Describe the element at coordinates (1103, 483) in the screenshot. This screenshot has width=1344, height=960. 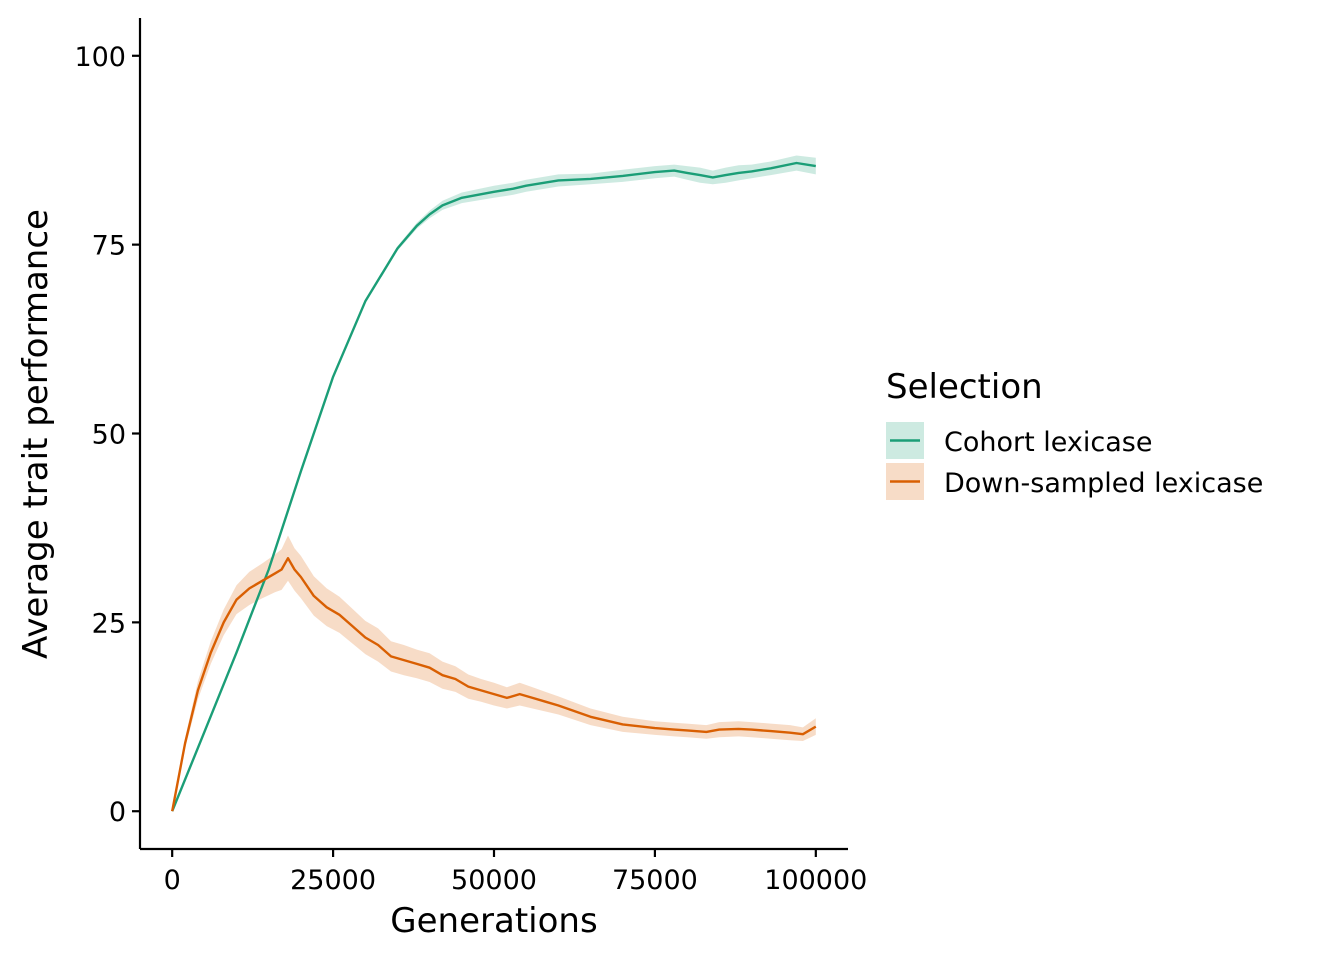
I see `legend-label: Down-sampled lexicase` at that location.